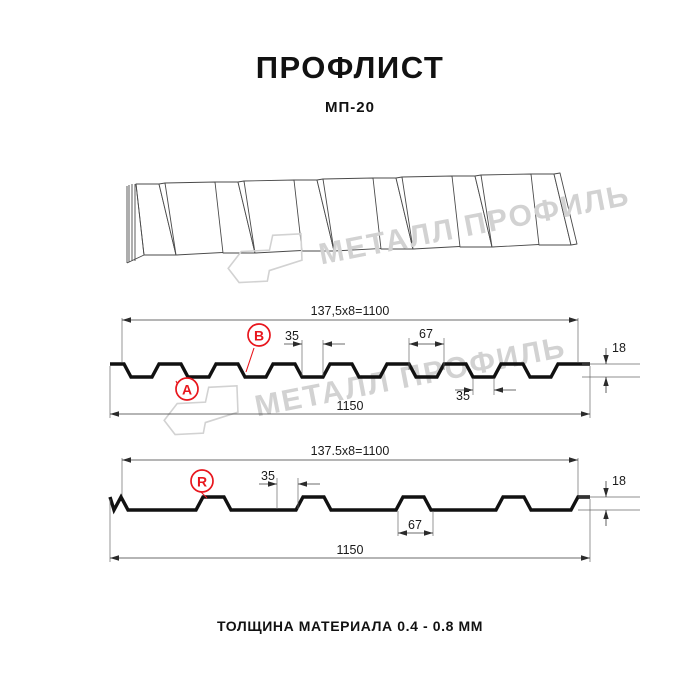 This screenshot has width=700, height=700. Describe the element at coordinates (349, 504) in the screenshot. I see `profile-outline-reverse` at that location.